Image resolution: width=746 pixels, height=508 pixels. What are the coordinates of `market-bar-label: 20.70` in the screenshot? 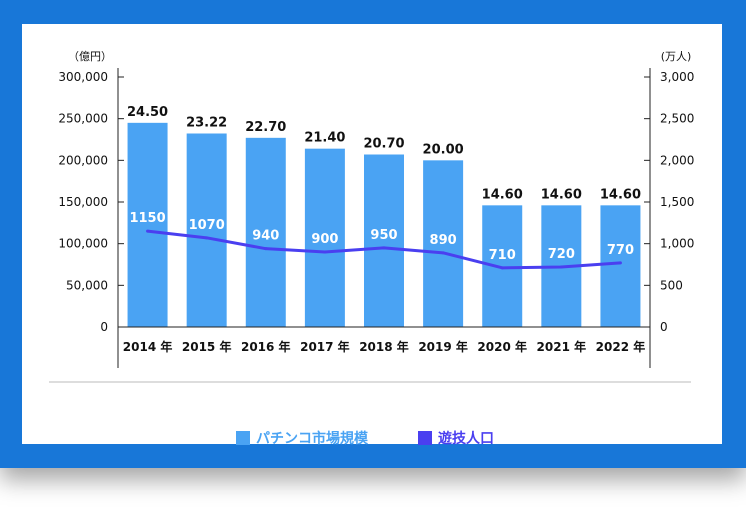 It's located at (383, 144).